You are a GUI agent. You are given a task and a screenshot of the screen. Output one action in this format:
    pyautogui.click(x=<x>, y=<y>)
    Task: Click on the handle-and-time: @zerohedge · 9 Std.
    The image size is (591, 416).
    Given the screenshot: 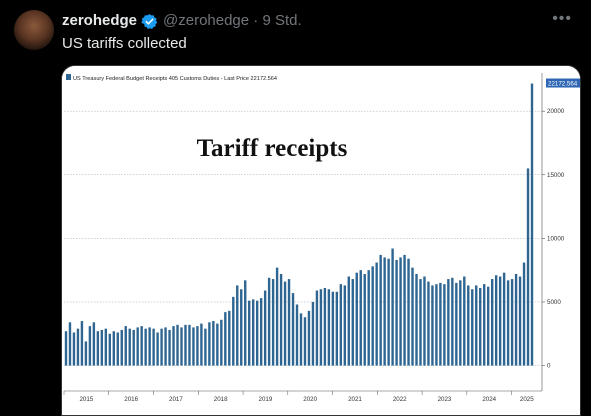 What is the action you would take?
    pyautogui.click(x=232, y=20)
    